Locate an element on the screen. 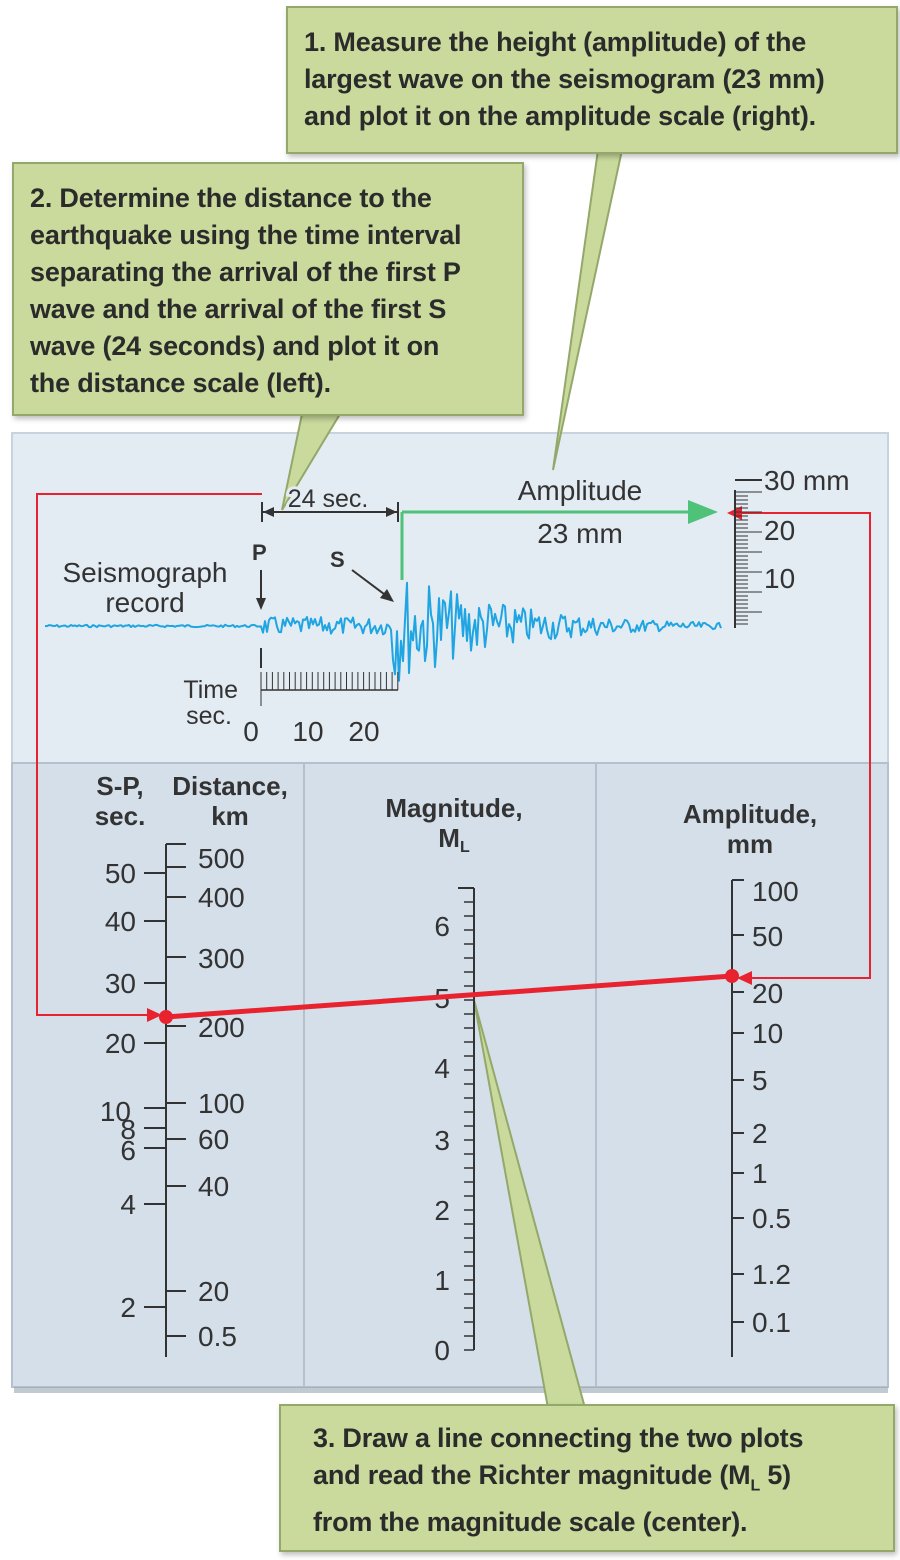 This screenshot has width=900, height=1560. sp-label-20: 20 is located at coordinates (120, 1043).